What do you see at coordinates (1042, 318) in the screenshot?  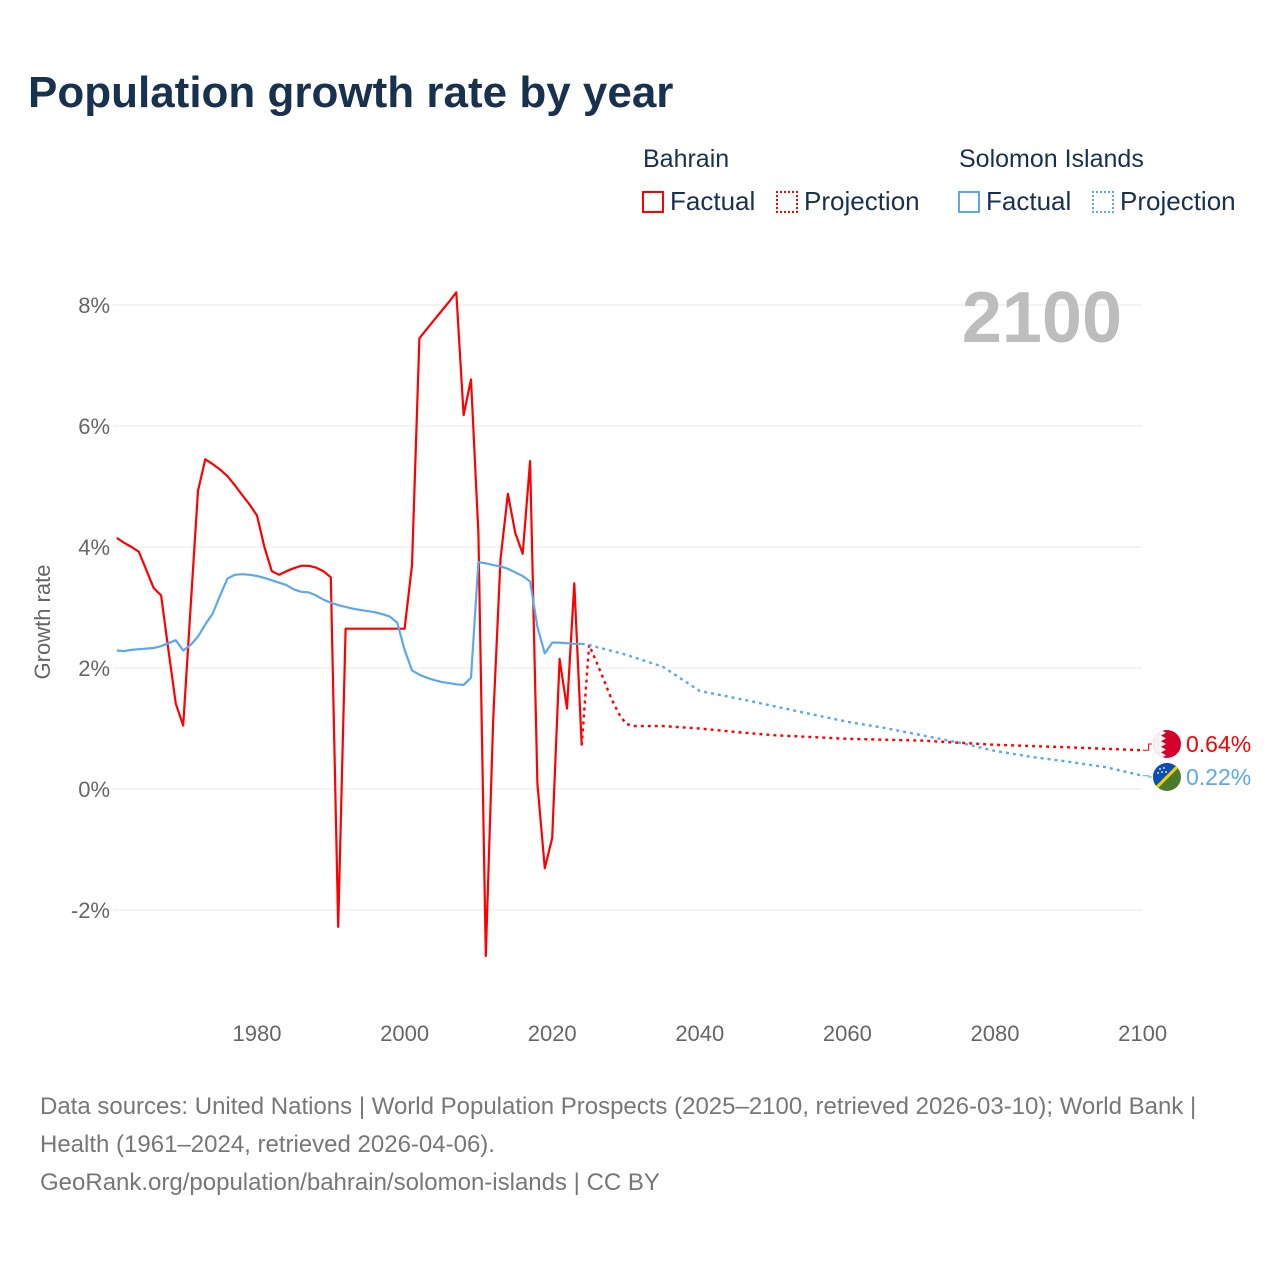 I see `year-watermark: 2100` at bounding box center [1042, 318].